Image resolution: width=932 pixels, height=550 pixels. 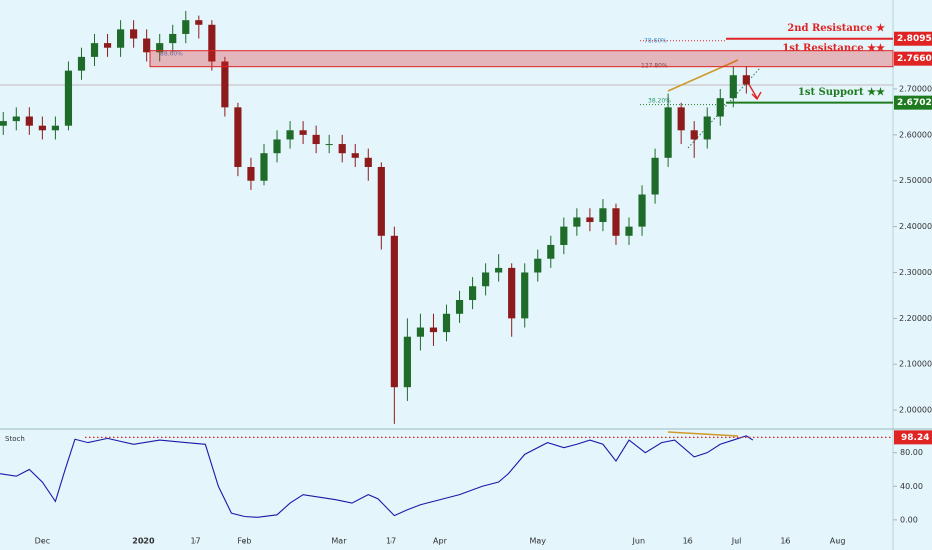 What do you see at coordinates (911, 486) in the screenshot?
I see `y2-tick-label: 40.00` at bounding box center [911, 486].